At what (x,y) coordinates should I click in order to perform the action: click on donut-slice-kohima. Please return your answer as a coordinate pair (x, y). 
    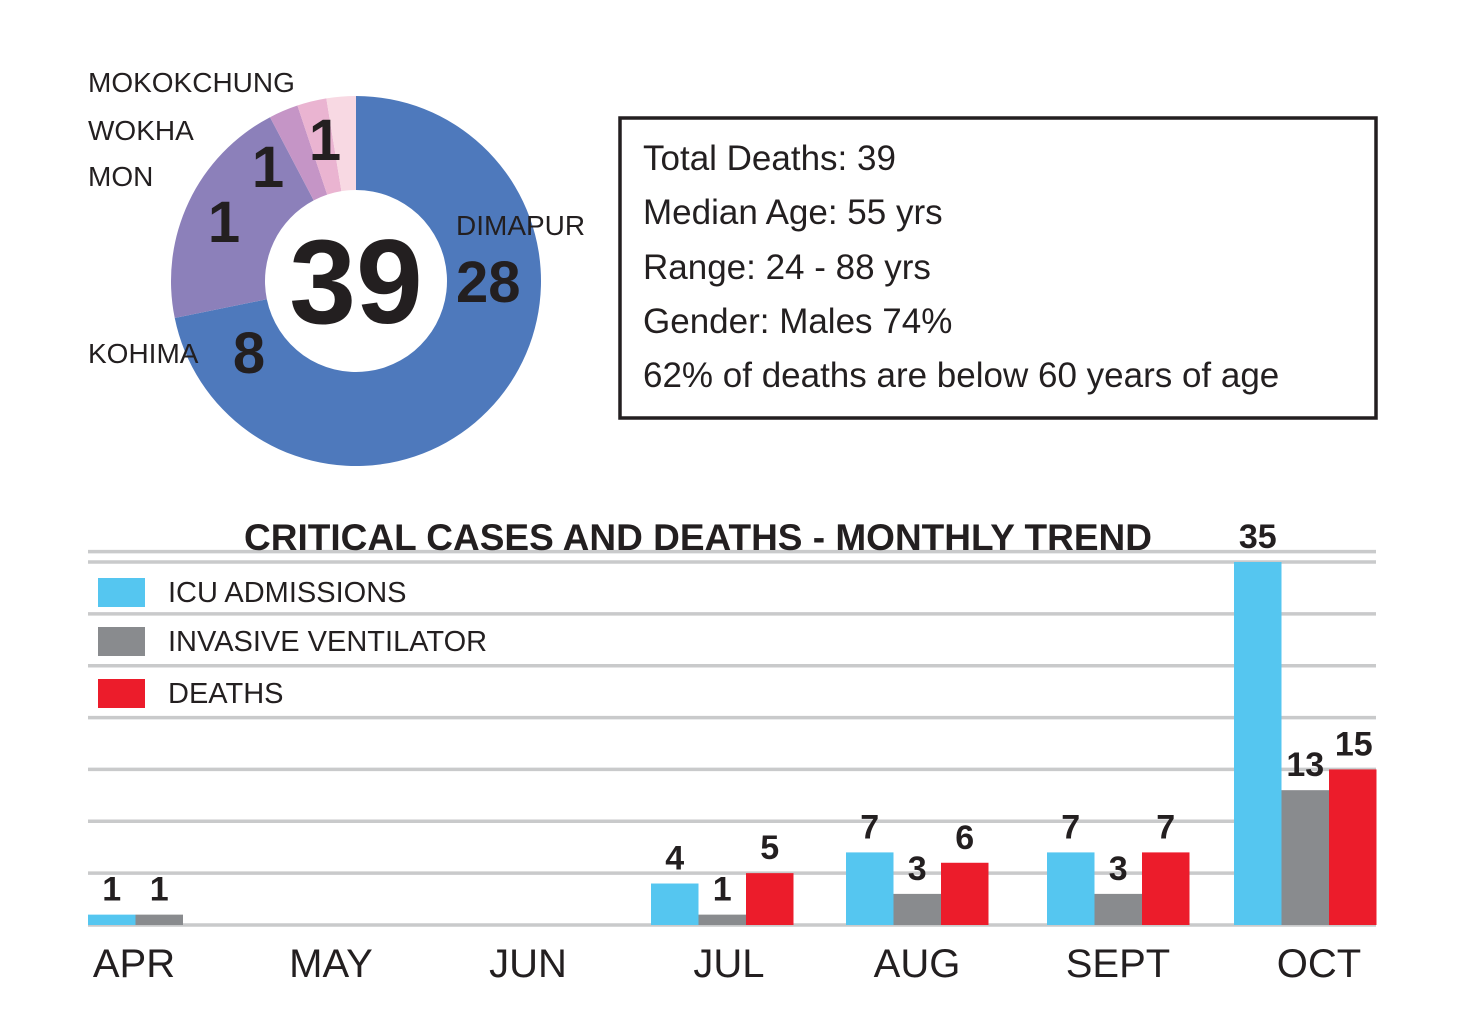
    Looking at the image, I should click on (242, 218).